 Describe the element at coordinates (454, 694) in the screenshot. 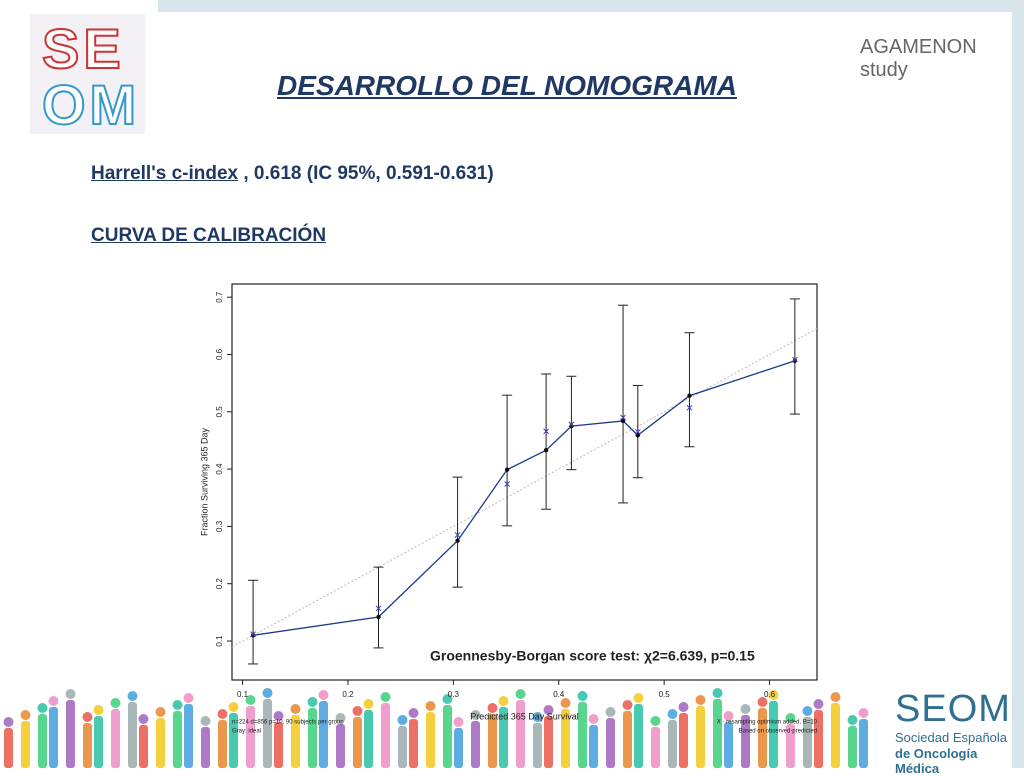

I see `x-tick-label: 0.3` at that location.